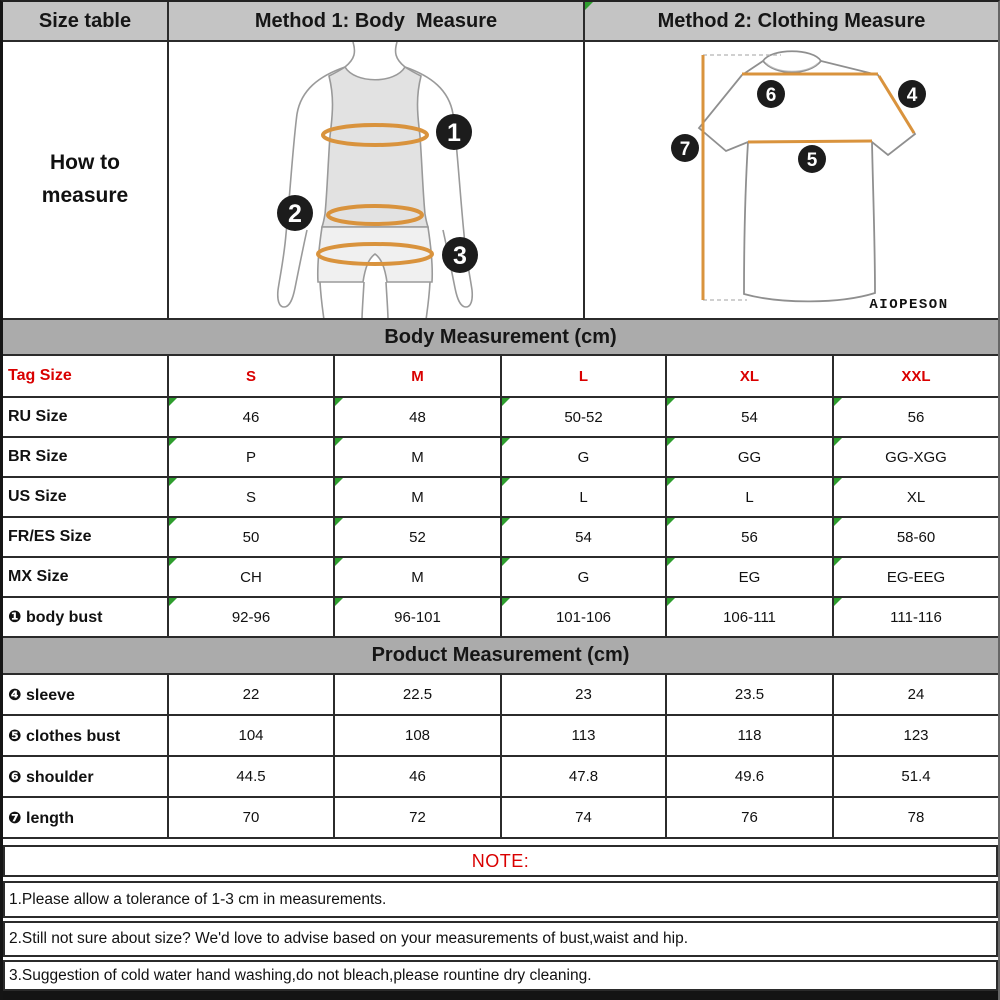 This screenshot has height=1000, width=1000. Describe the element at coordinates (584, 376) in the screenshot. I see `col-header-l: L` at that location.